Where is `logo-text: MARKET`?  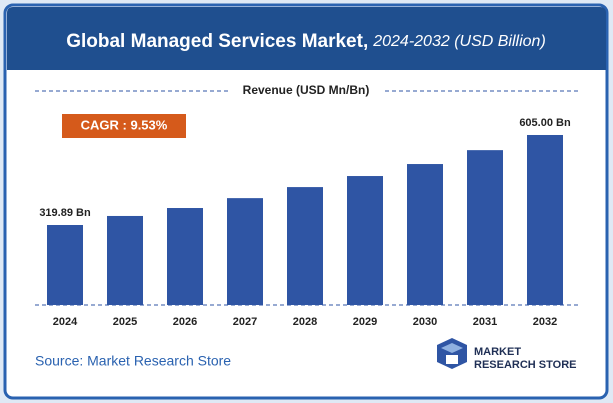
logo-text: MARKET is located at coordinates (497, 352).